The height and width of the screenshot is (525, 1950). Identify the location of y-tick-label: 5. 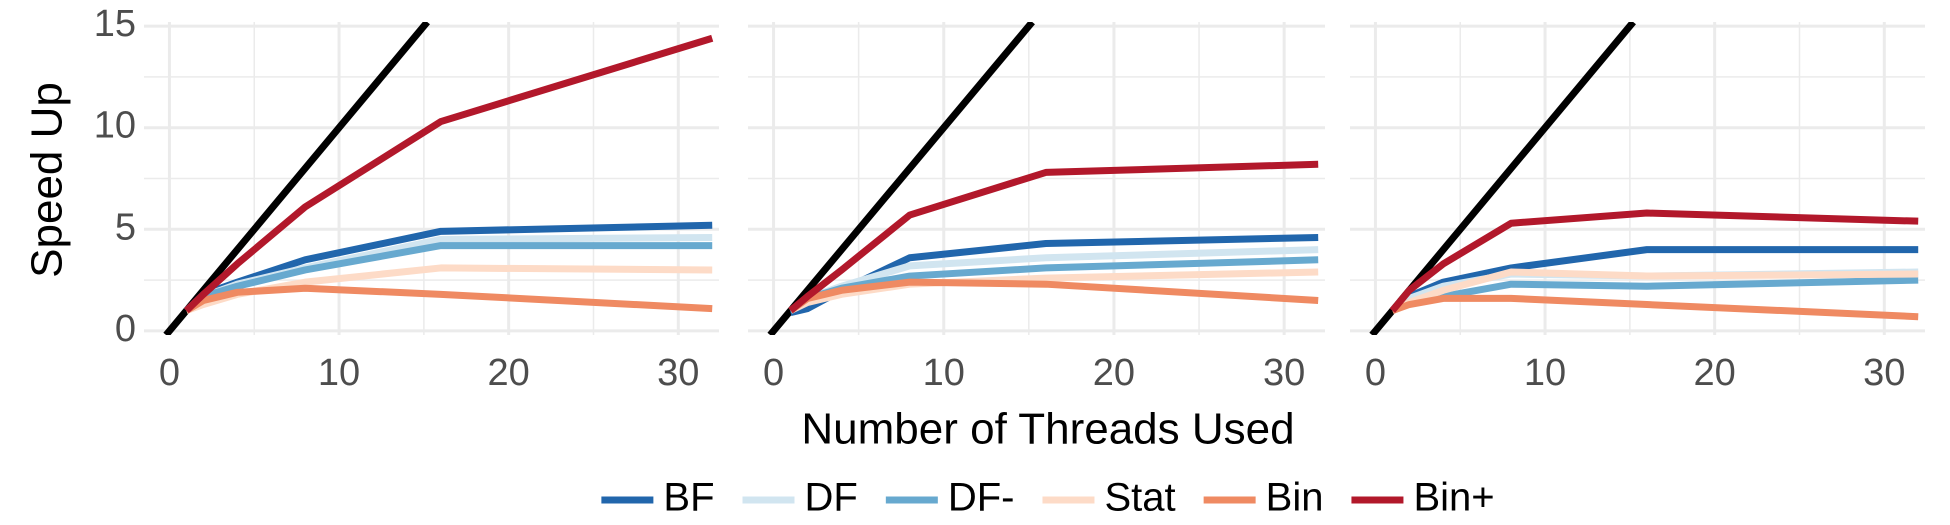
(125, 227).